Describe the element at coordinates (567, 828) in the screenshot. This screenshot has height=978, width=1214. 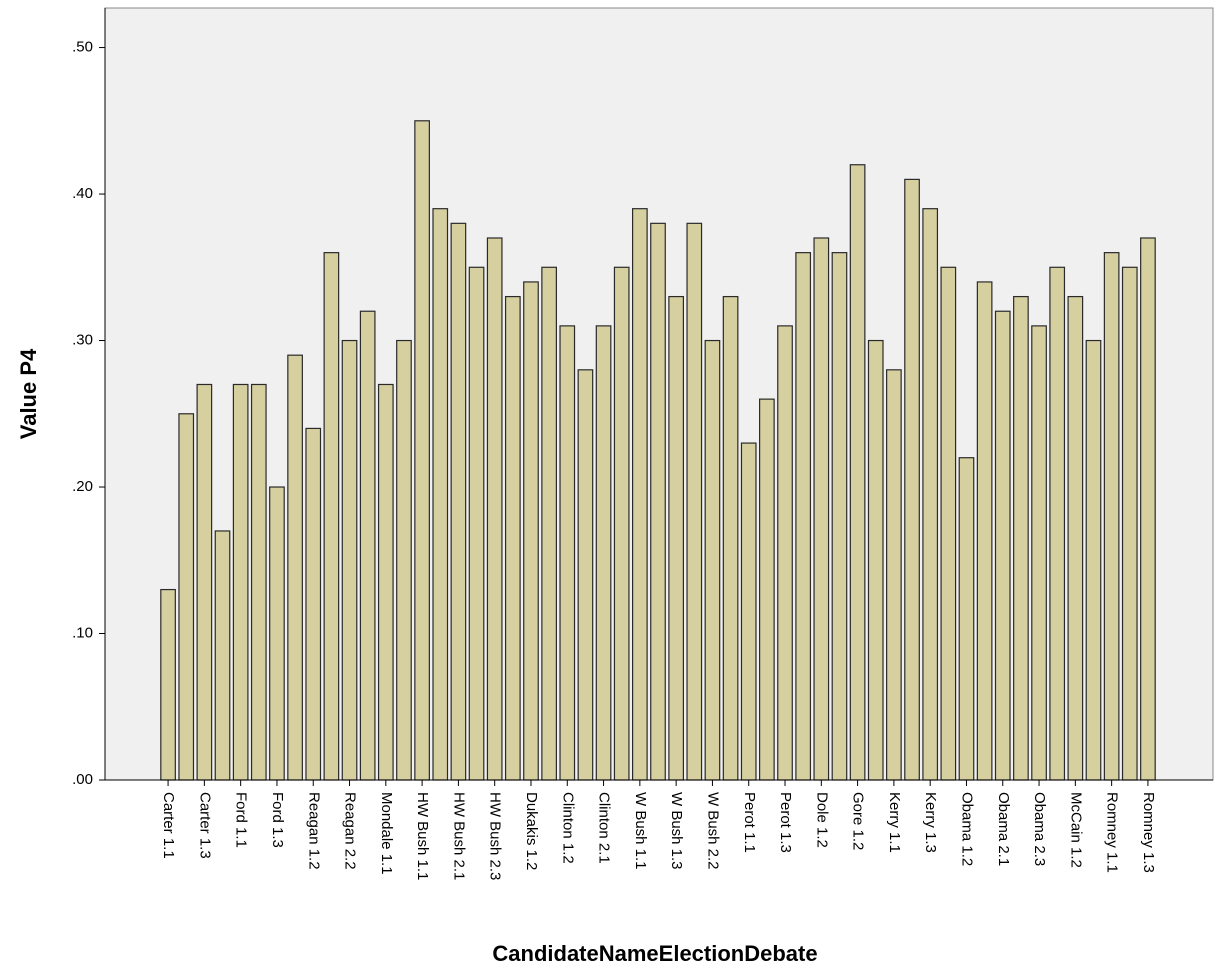
I see `x-tick-label: Clinton 1.2` at that location.